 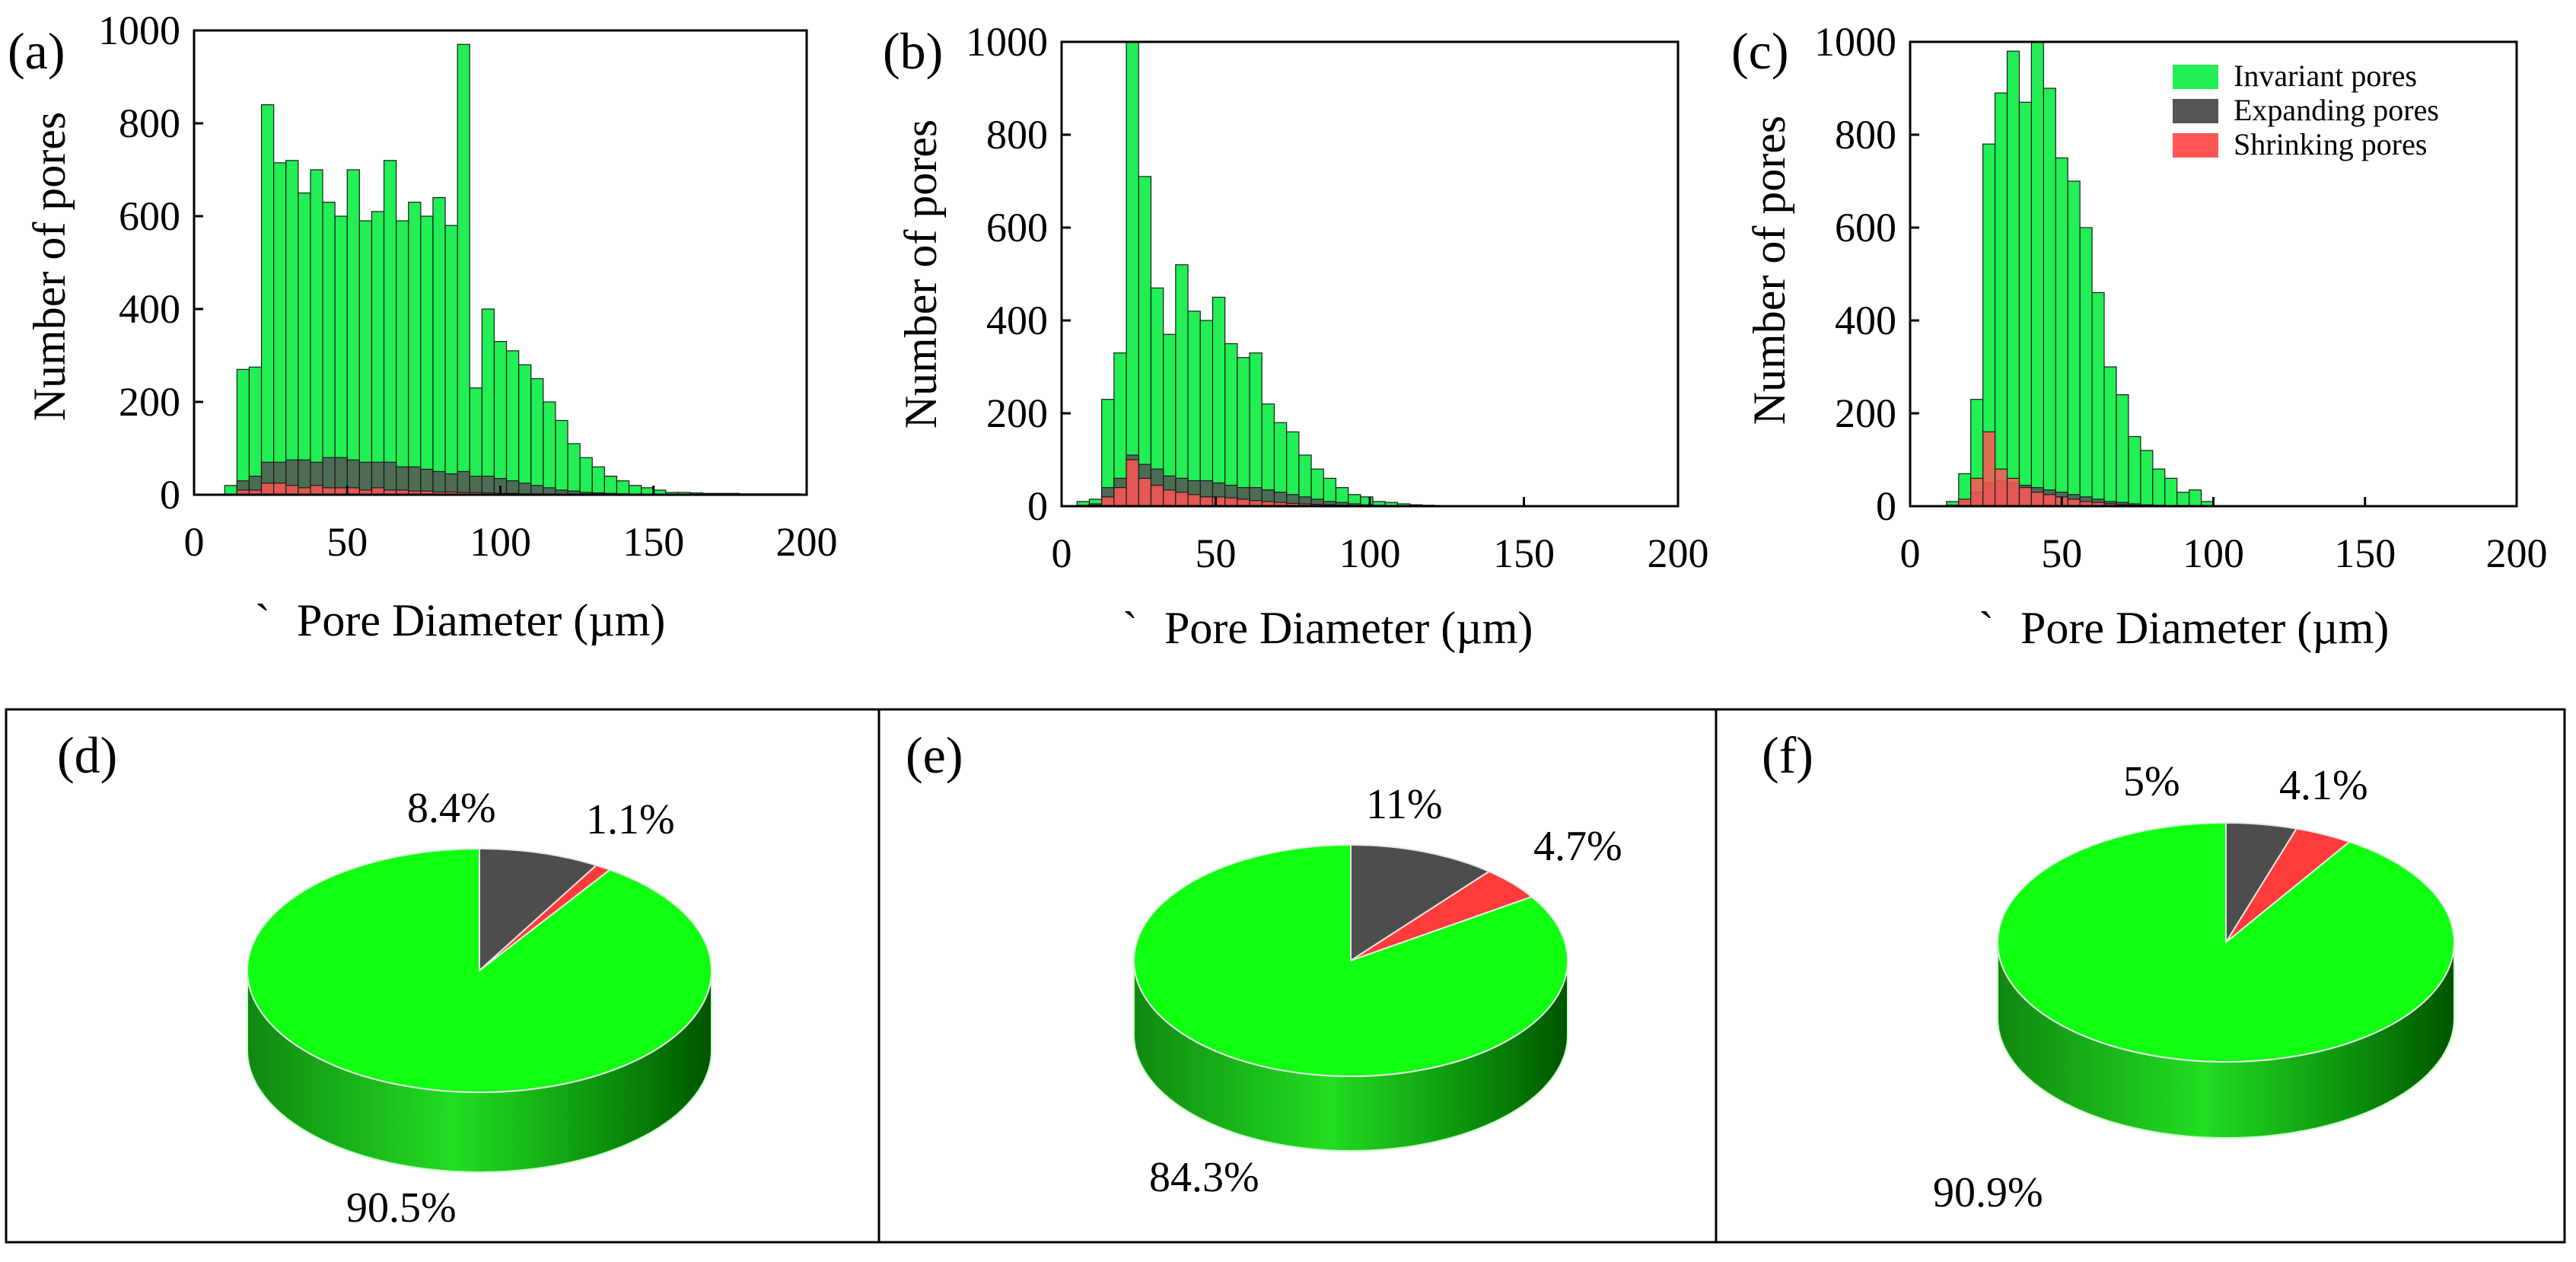 What do you see at coordinates (1769, 270) in the screenshot?
I see `ylabel-c: Number of pores` at bounding box center [1769, 270].